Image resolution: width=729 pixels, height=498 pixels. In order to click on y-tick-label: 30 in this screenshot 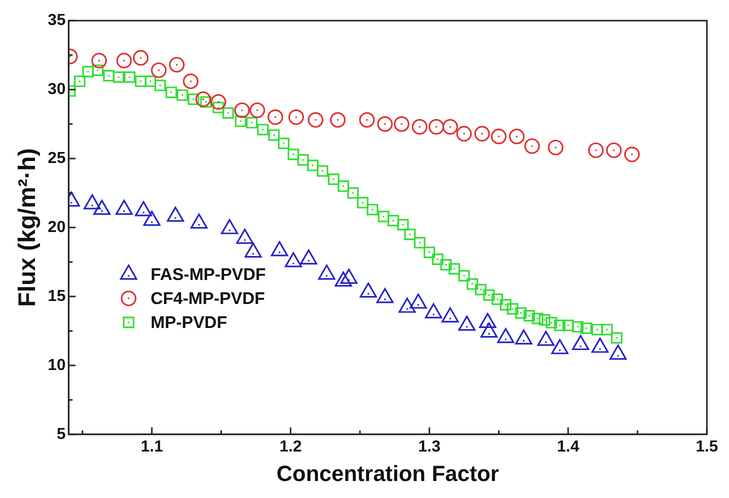, I will do `click(57, 89)`.